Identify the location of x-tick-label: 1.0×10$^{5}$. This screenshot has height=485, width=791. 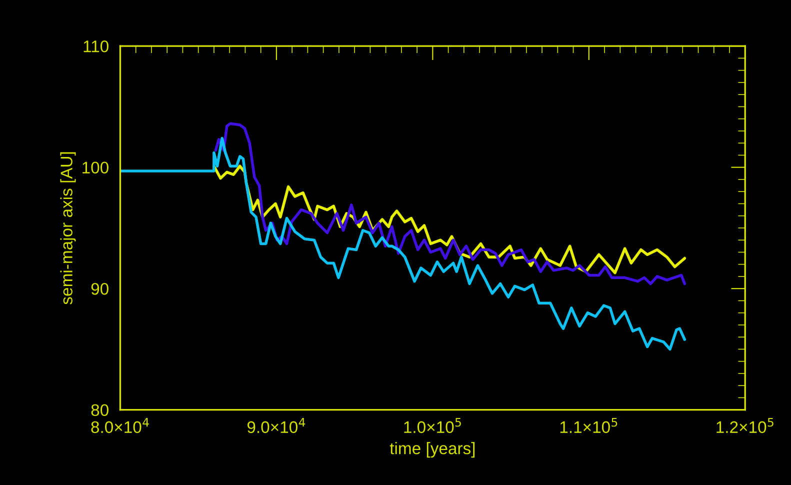
(432, 426).